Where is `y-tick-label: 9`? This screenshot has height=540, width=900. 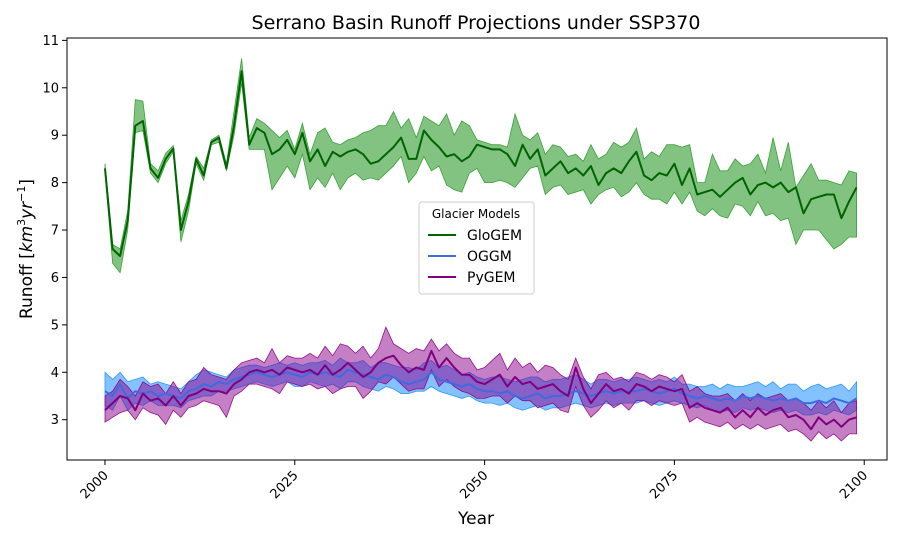 y-tick-label: 9 is located at coordinates (55, 136).